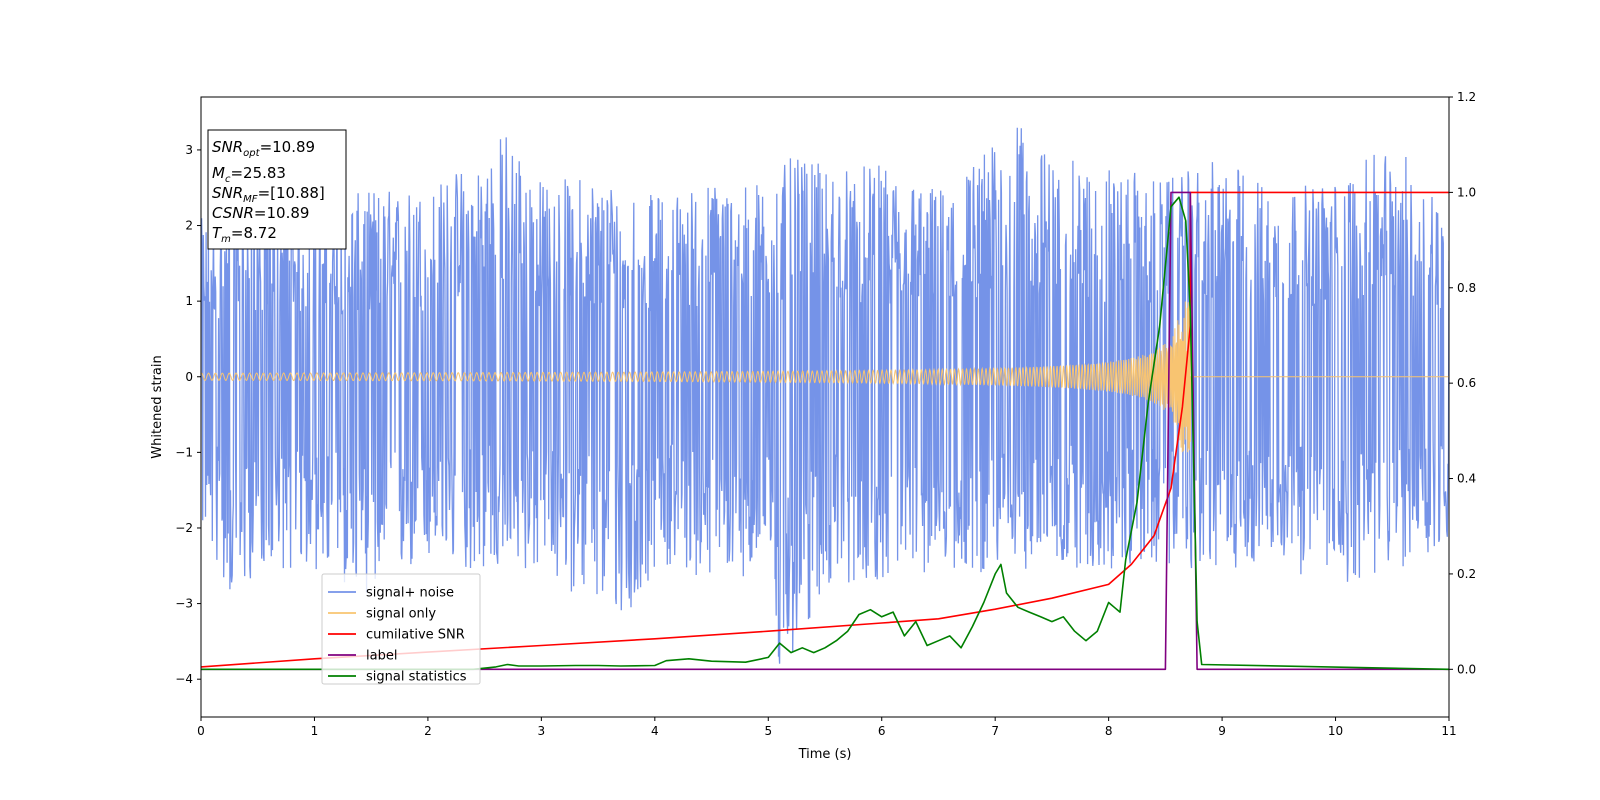 The width and height of the screenshot is (1600, 800). I want to click on legend-label: signal only, so click(401, 614).